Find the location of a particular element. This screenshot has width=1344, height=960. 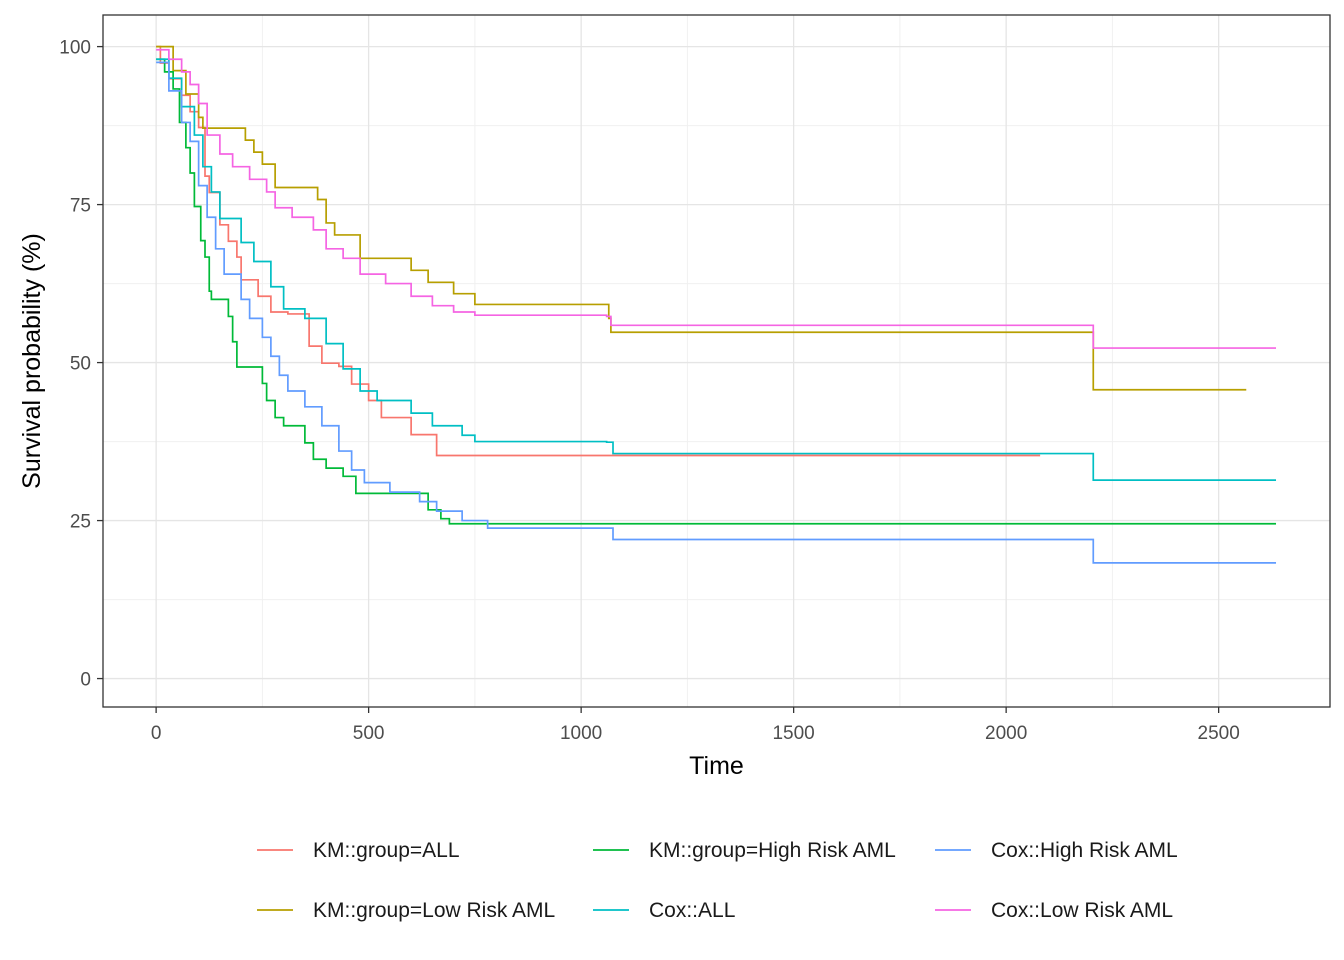

x-tick-label: 2500 is located at coordinates (1219, 733).